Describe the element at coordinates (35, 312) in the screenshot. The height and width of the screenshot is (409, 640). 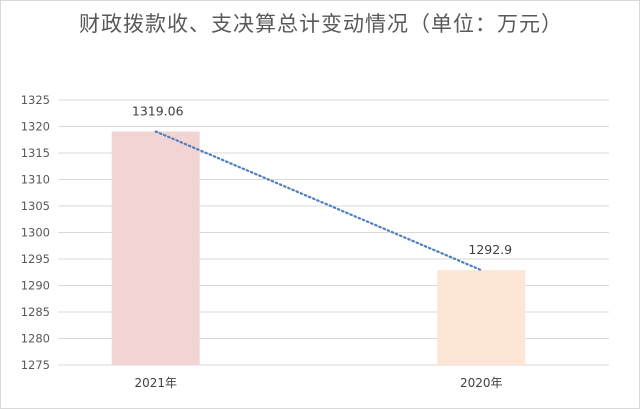
I see `y-tick-label: 1285` at that location.